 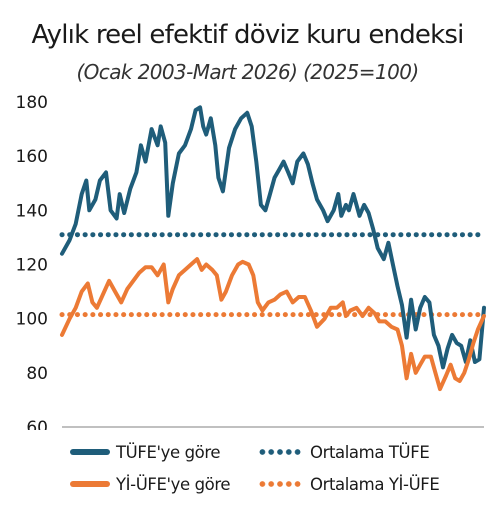 What do you see at coordinates (247, 72) in the screenshot?
I see `chart-subtitle: (Ocak 2003-Mart 2026) (2025=100)` at bounding box center [247, 72].